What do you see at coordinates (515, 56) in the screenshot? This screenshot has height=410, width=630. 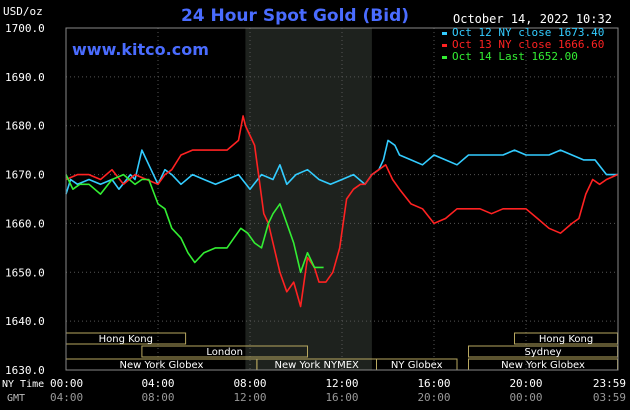 I see `legend-entry: Oct 14 Last 1652.00` at bounding box center [515, 56].